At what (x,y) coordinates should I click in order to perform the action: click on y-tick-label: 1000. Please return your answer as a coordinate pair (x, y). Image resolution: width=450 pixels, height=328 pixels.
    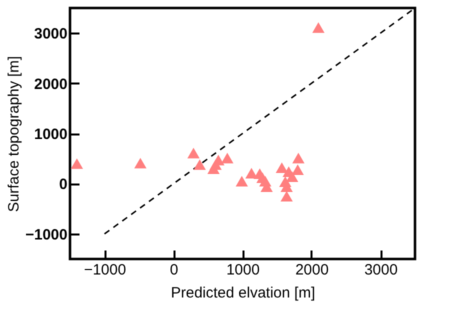
    Looking at the image, I should click on (51, 134).